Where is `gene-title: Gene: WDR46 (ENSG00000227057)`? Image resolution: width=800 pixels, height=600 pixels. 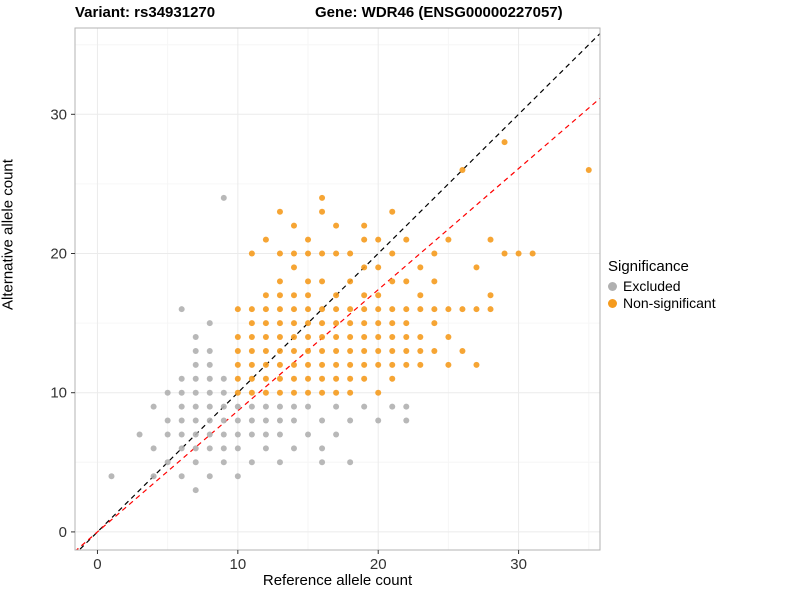 gene-title: Gene: WDR46 (ENSG00000227057) is located at coordinates (439, 12).